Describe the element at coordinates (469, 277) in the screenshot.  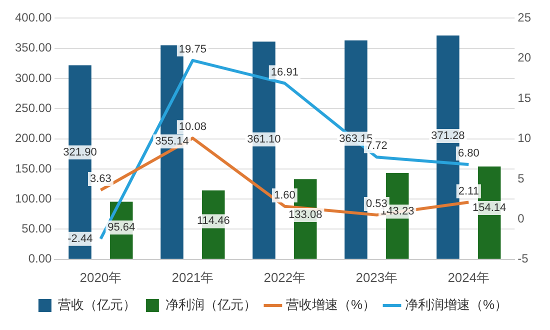
I see `x-tick-label: 2024年` at that location.